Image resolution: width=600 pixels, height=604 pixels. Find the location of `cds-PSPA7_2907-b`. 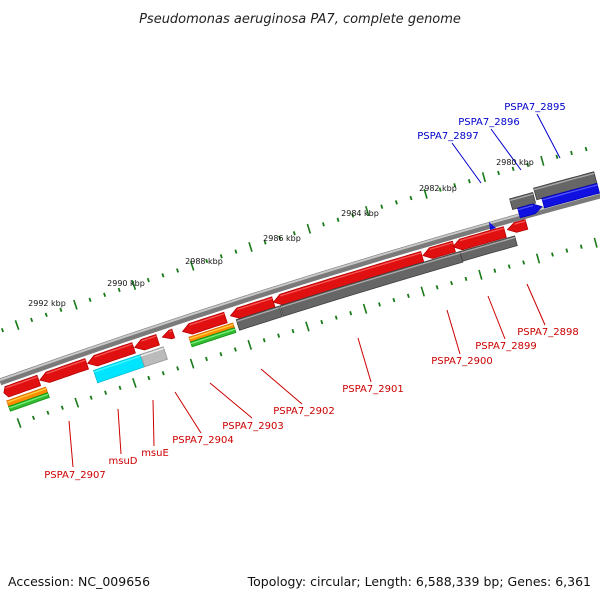

cds-PSPA7_2907-b is located at coordinates (22, 386).